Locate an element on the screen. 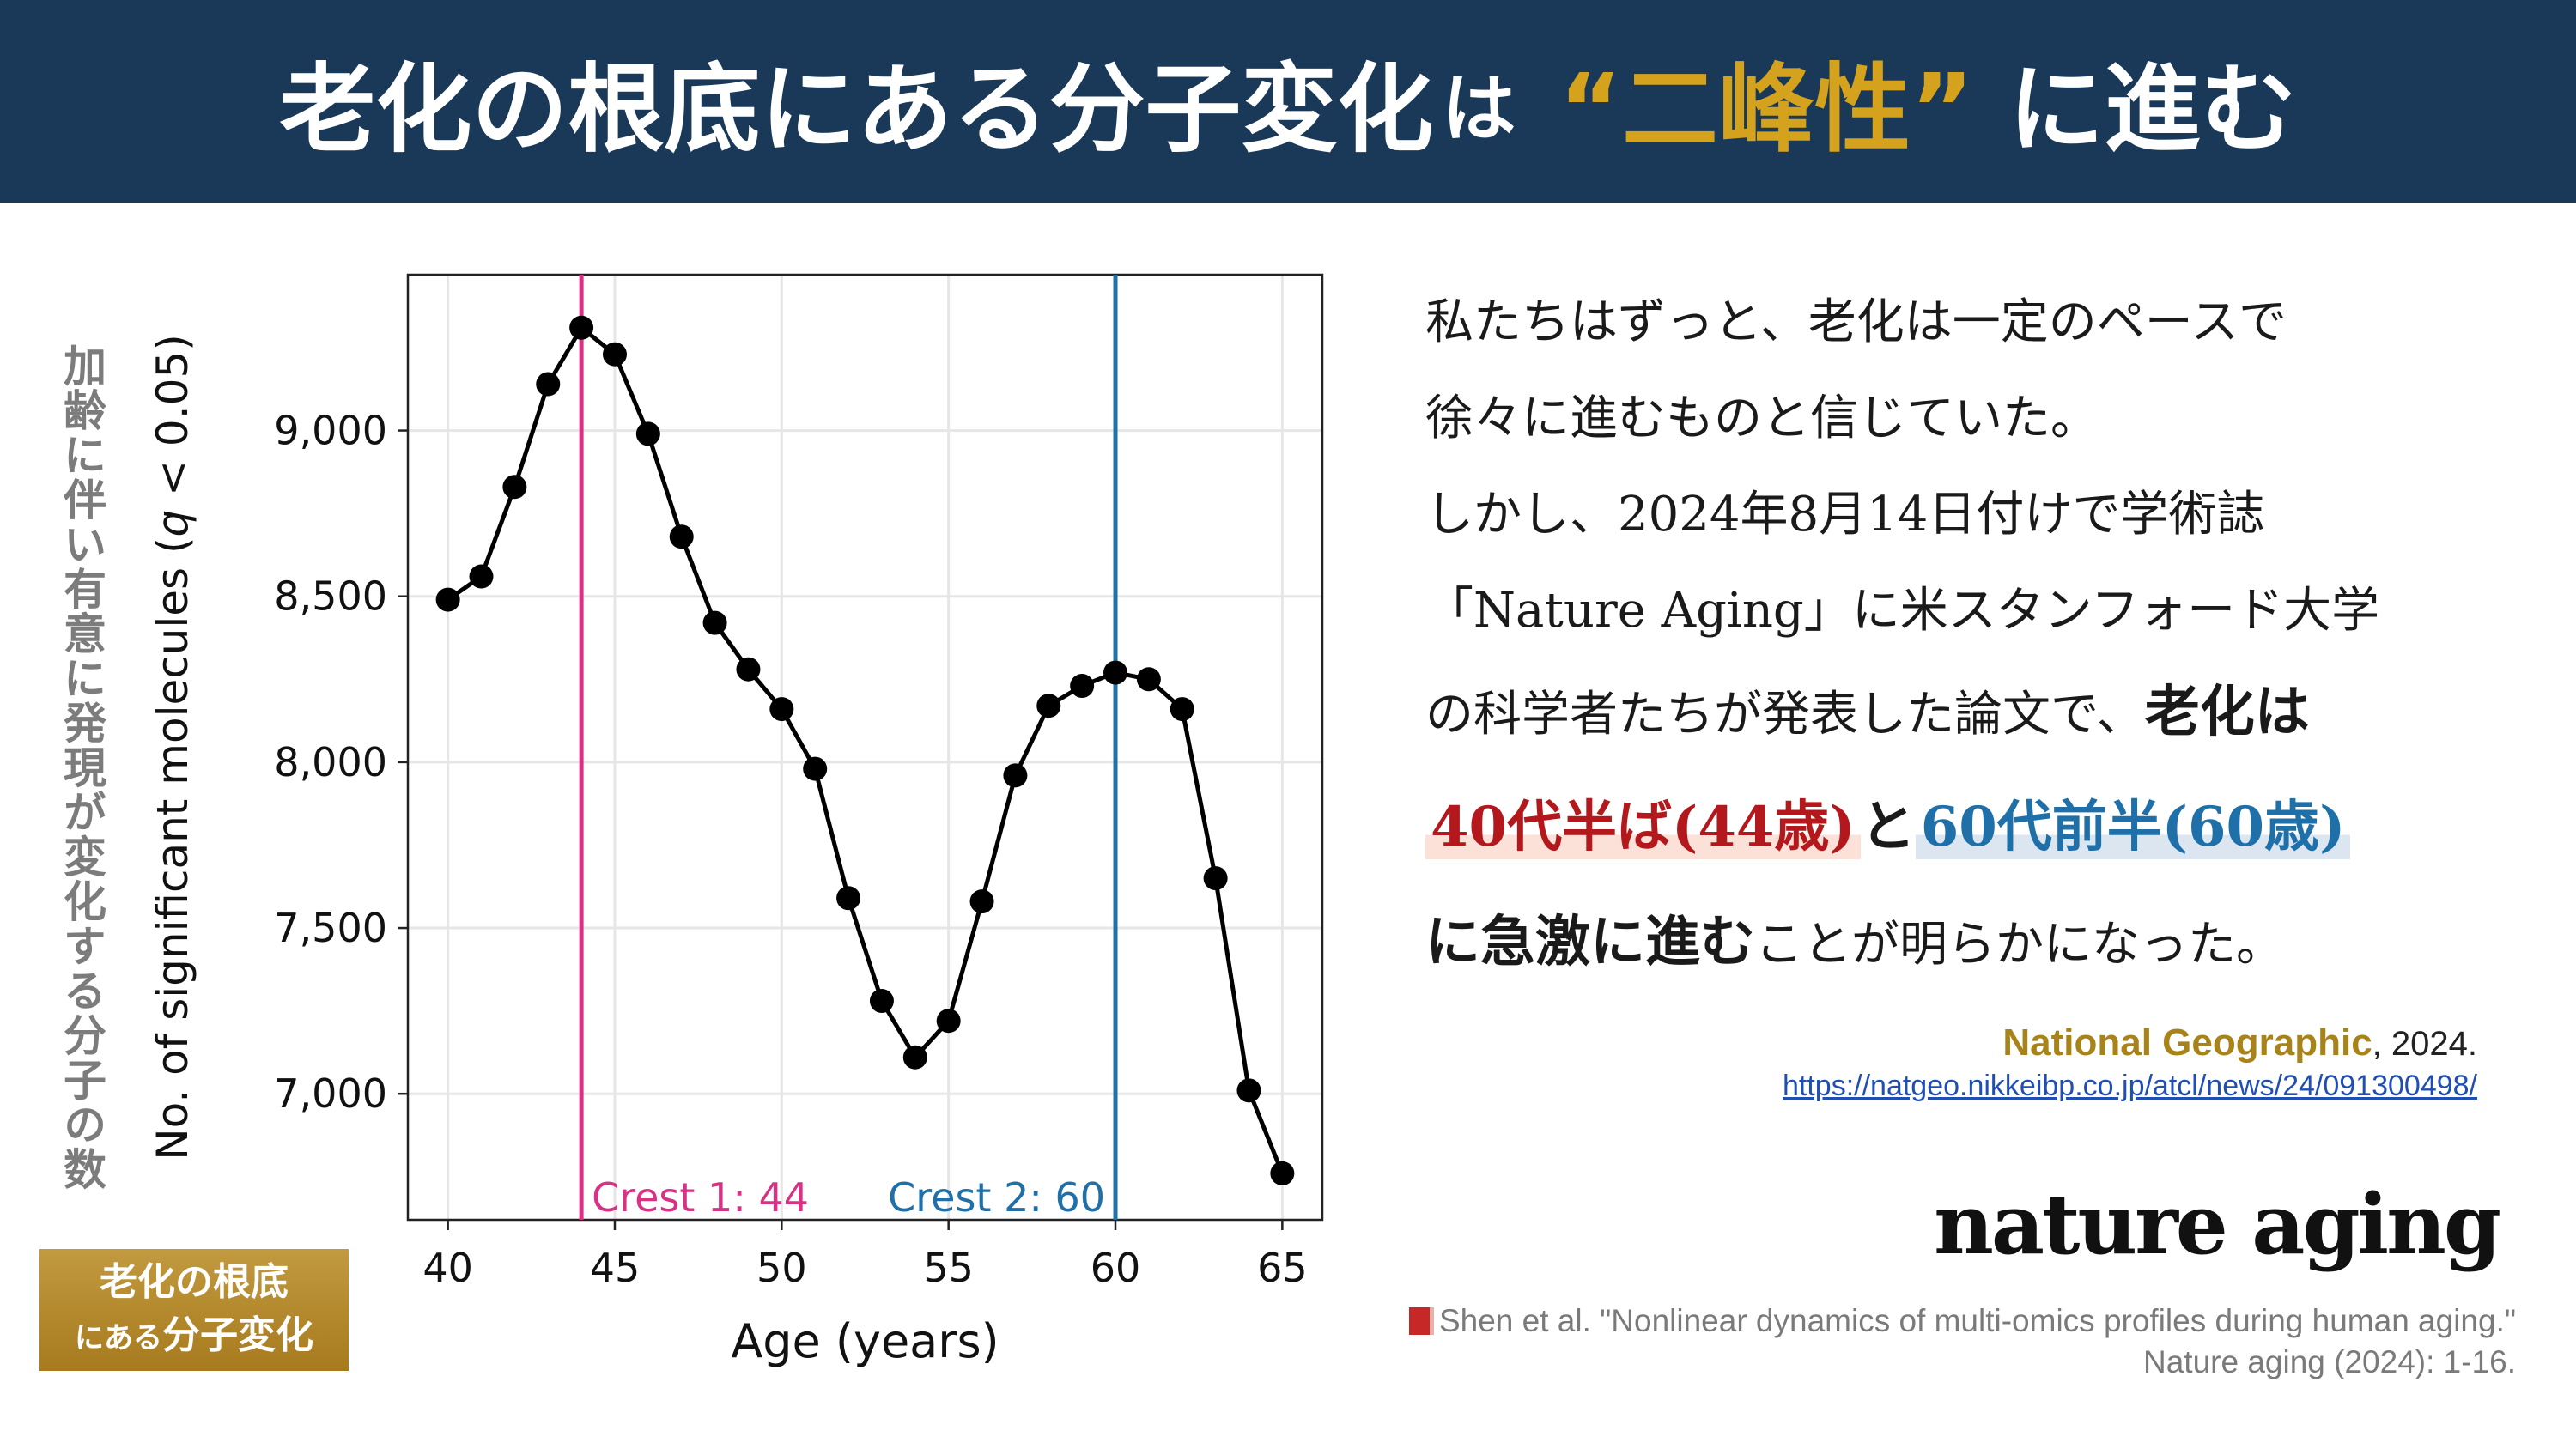 Image resolution: width=2576 pixels, height=1449 pixels. page-title: 老化の根底にある分子変化 は “二峰性” に進む is located at coordinates (1288, 101).